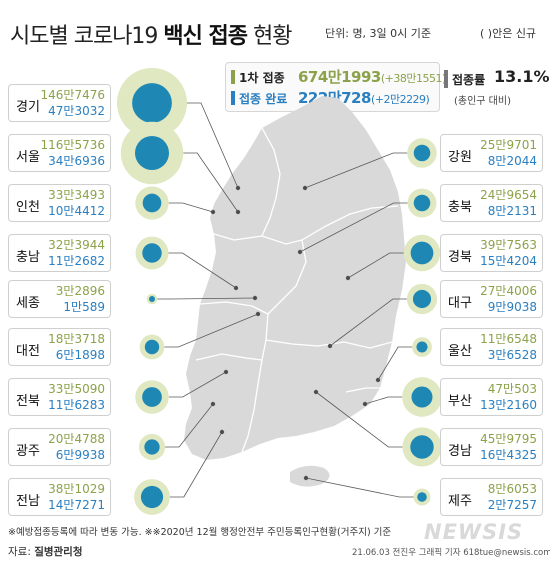 This screenshot has width=550, height=565. I want to click on bubble-done-chungnam, so click(152, 253).